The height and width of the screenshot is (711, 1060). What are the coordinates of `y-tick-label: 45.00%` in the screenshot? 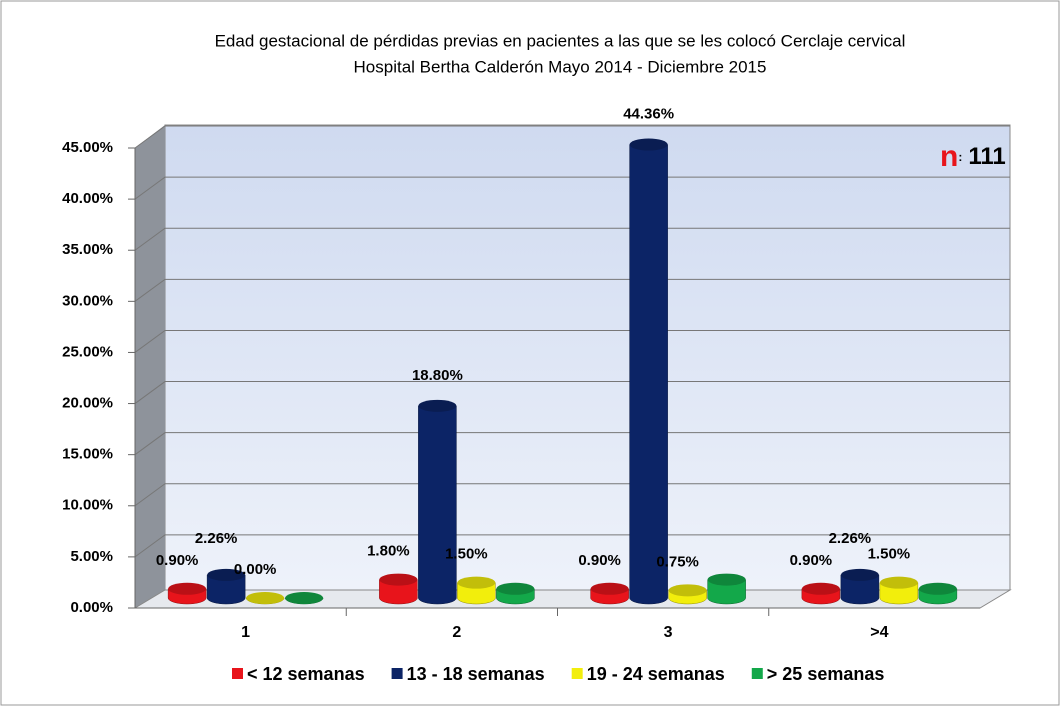 It's located at (87, 147).